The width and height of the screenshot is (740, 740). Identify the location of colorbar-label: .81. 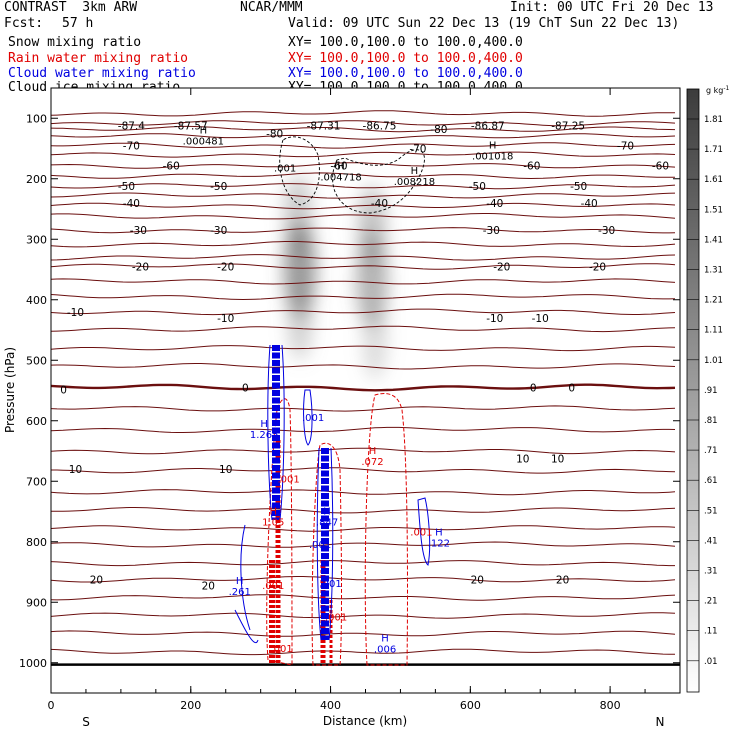
(711, 421).